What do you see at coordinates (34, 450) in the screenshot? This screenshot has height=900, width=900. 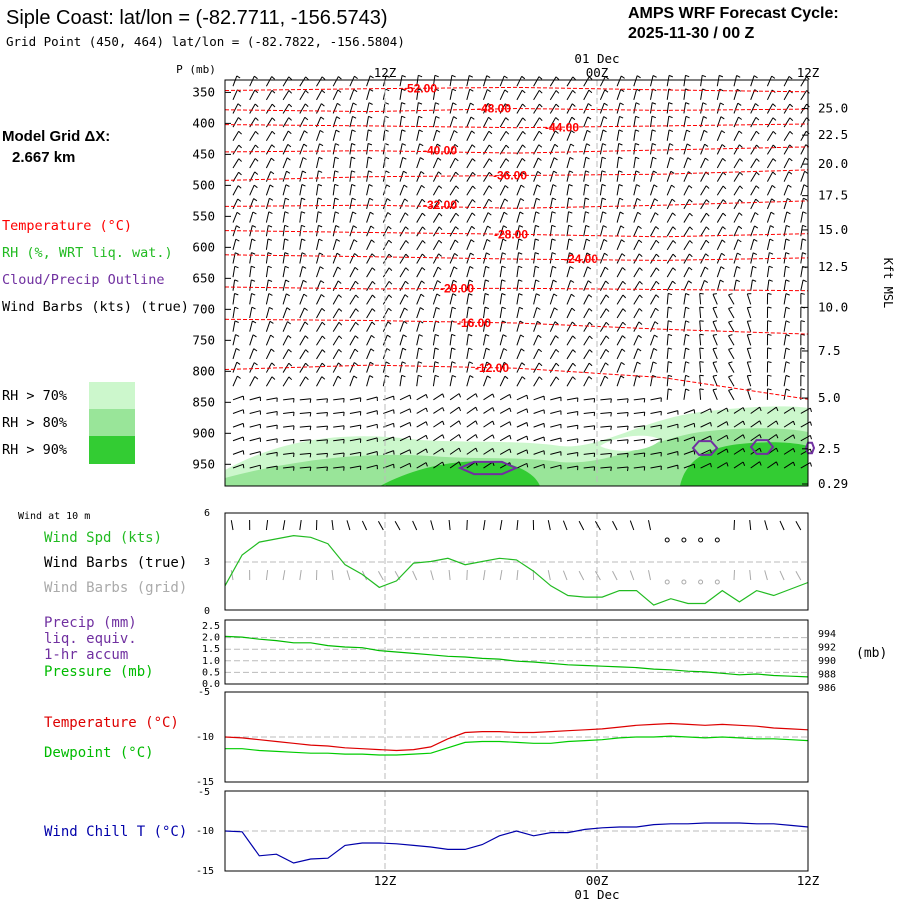 I see `rh90-label: RH > 90%` at bounding box center [34, 450].